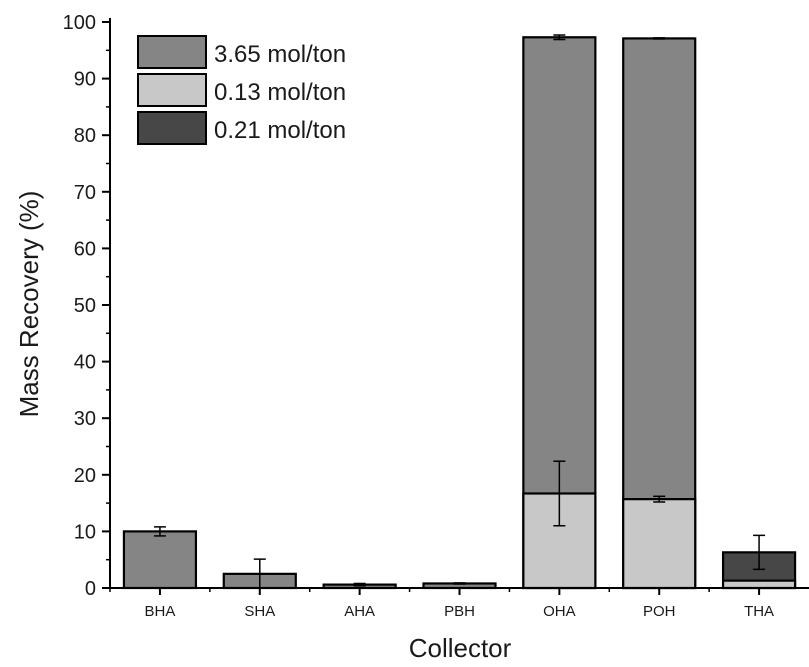 The image size is (809, 667). Describe the element at coordinates (85, 136) in the screenshot. I see `y-tick-label-80: 80` at that location.